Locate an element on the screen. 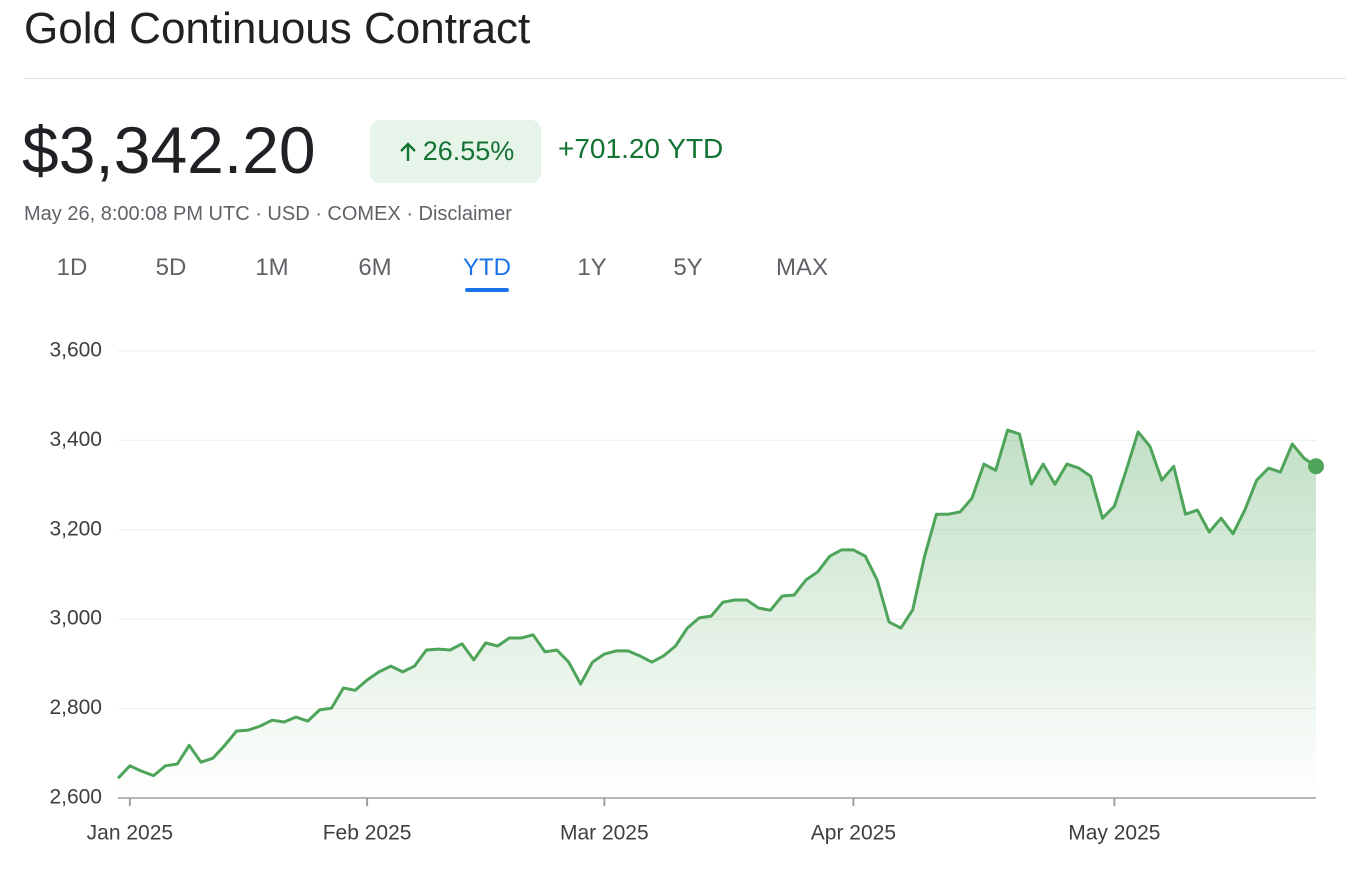 This screenshot has width=1346, height=872. change-percent: 26.55% is located at coordinates (468, 151).